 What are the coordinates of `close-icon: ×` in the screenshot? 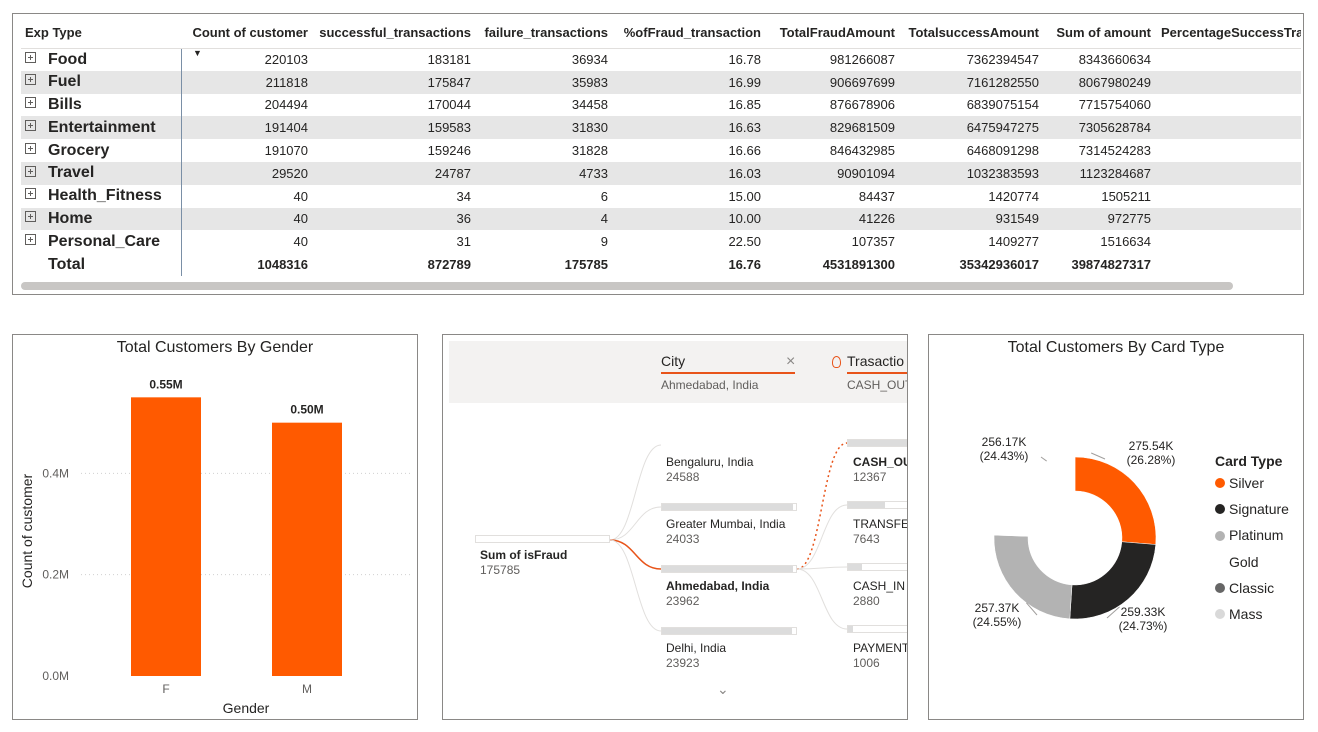 It's located at (791, 361).